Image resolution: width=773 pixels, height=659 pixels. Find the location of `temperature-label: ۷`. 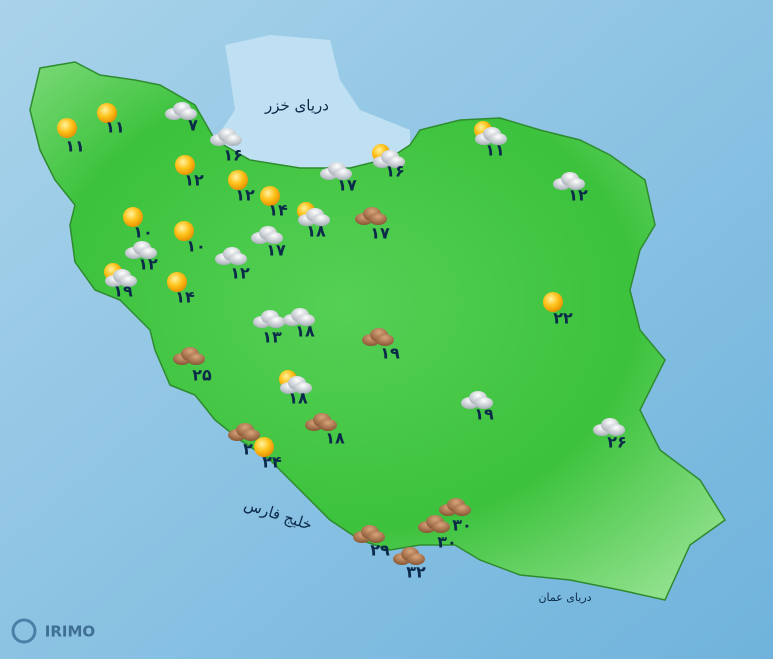

temperature-label: ۷ is located at coordinates (193, 125).